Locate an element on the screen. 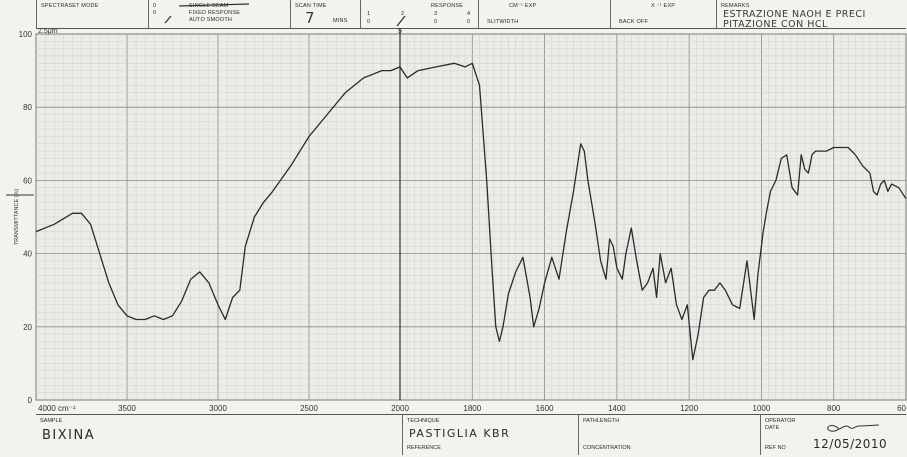 The width and height of the screenshot is (907, 457). response-pen-mark is located at coordinates (401, 21).